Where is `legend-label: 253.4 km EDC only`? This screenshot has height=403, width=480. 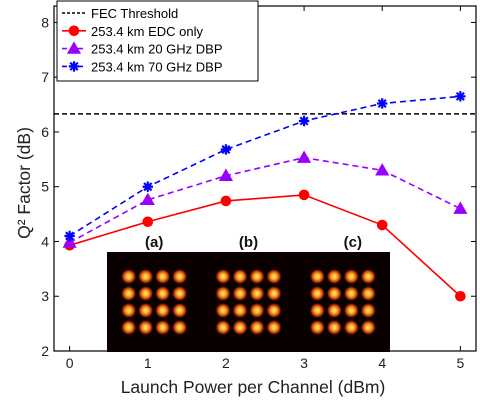
legend-label: 253.4 km EDC only is located at coordinates (147, 31).